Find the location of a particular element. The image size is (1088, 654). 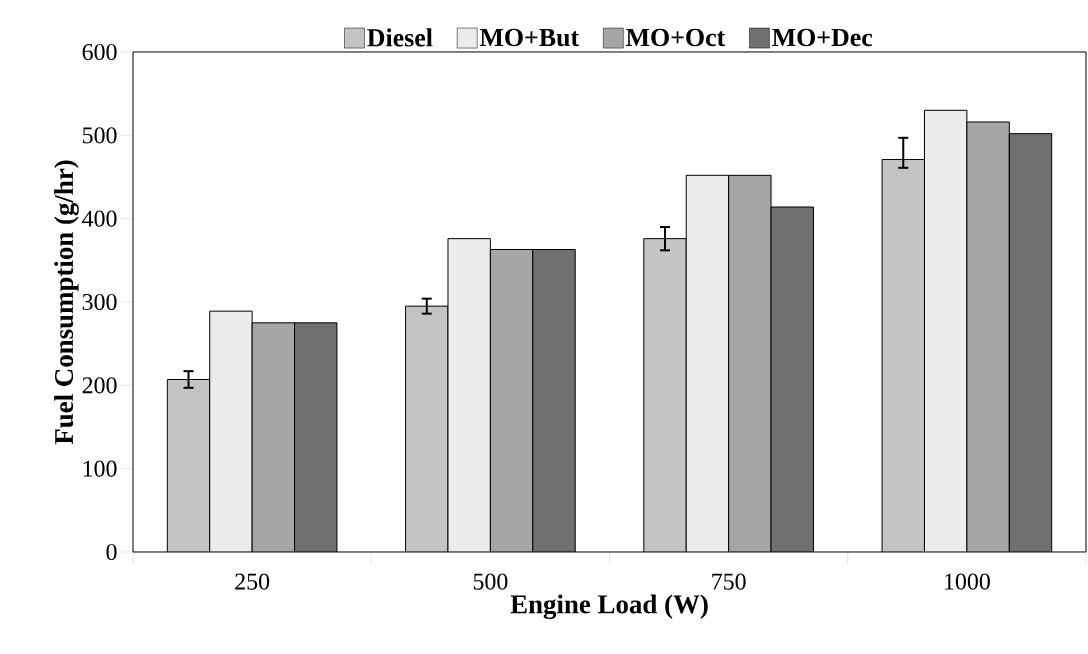

legend-label: MO+Oct is located at coordinates (676, 37).